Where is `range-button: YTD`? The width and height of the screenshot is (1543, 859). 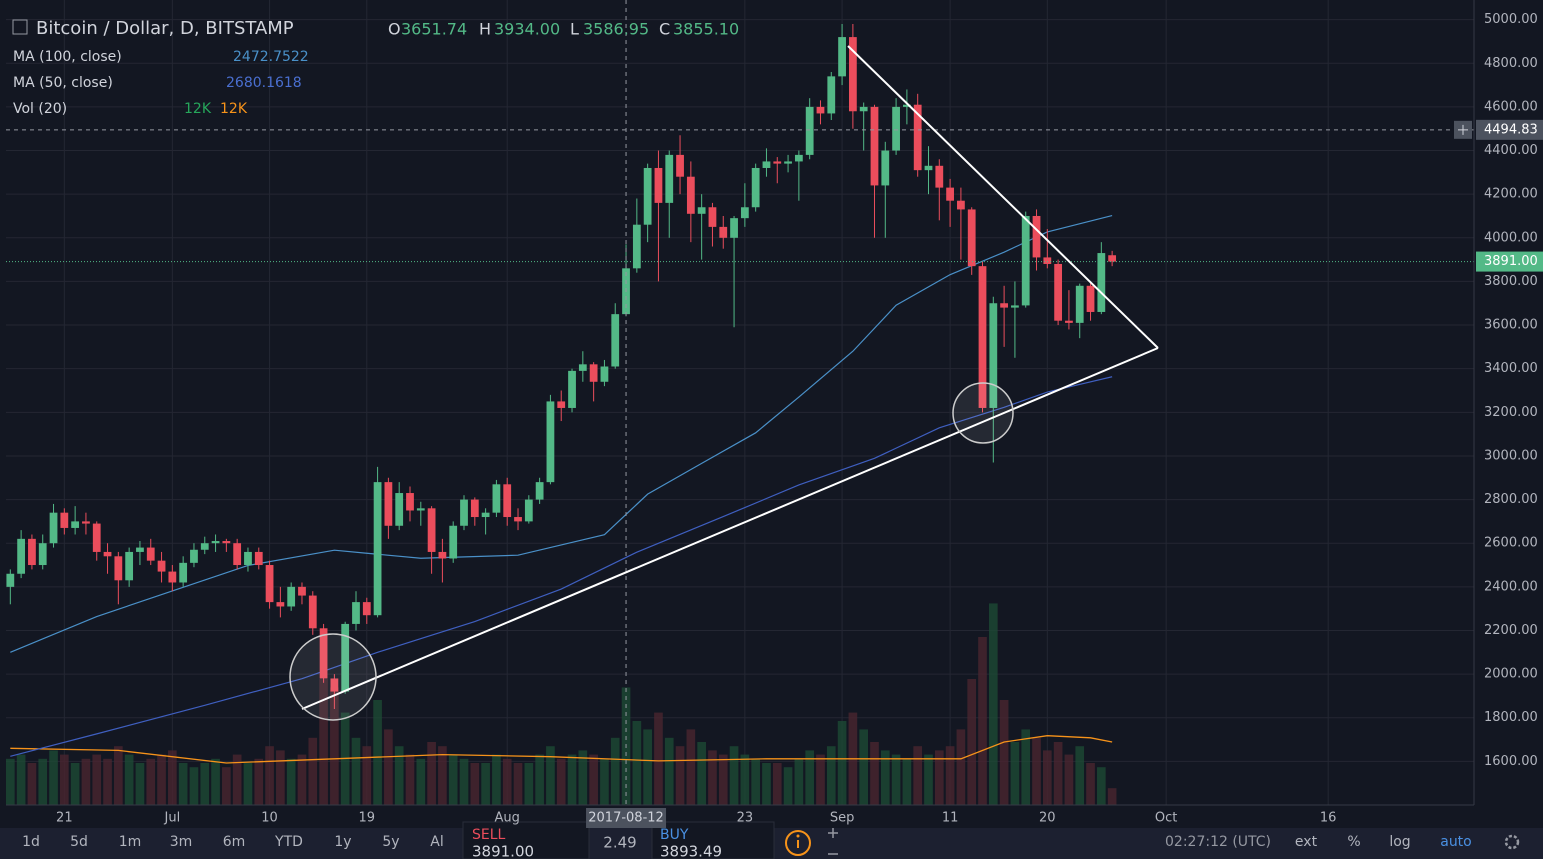
range-button: YTD is located at coordinates (288, 842).